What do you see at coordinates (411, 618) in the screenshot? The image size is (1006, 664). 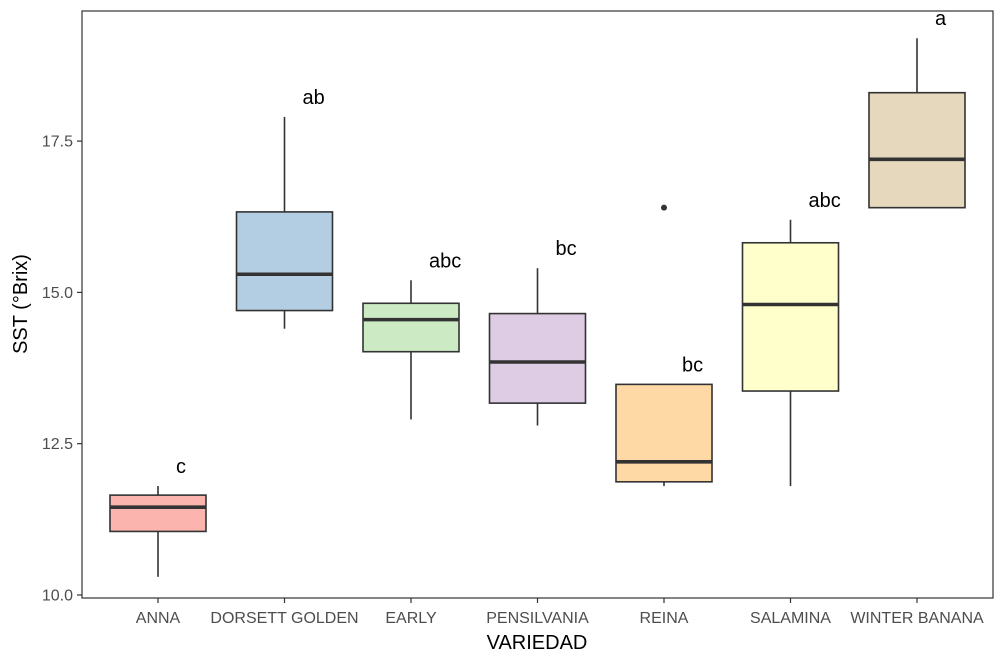 I see `x-tick-label: EARLY` at bounding box center [411, 618].